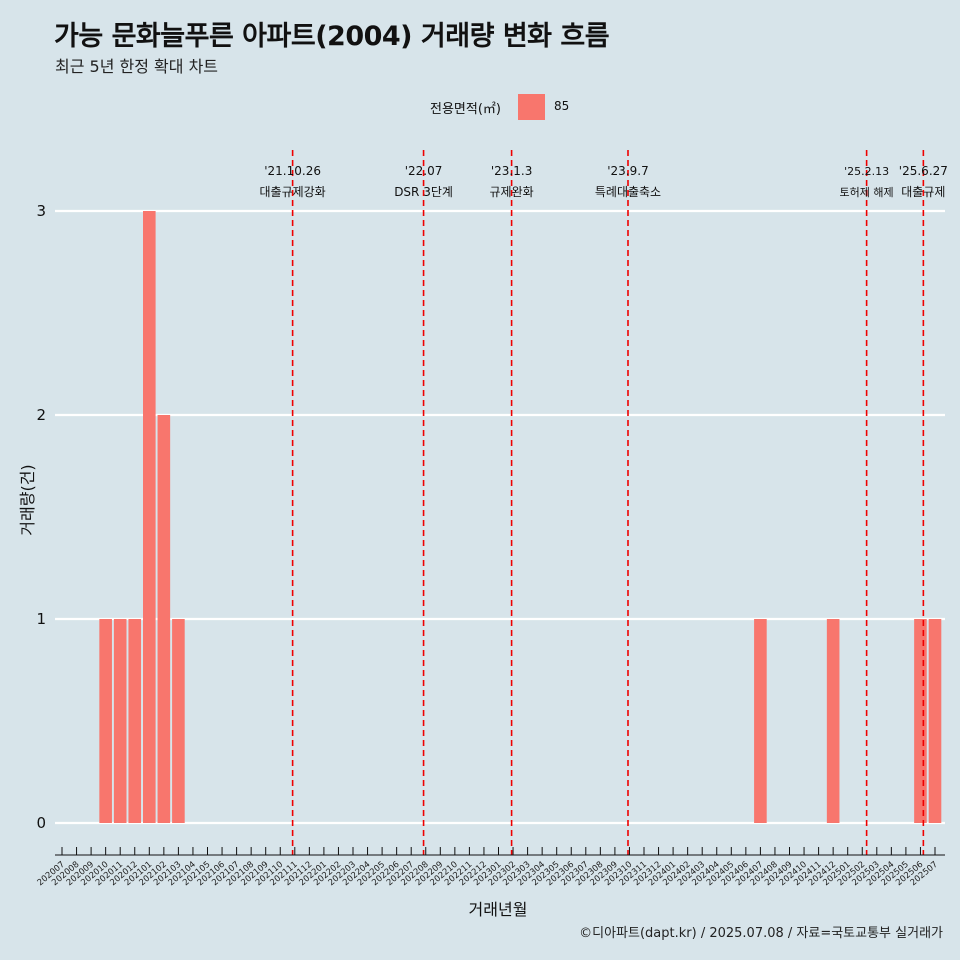 The image size is (960, 960). Describe the element at coordinates (292, 171) in the screenshot. I see `event-date-label: '21.10.26` at that location.